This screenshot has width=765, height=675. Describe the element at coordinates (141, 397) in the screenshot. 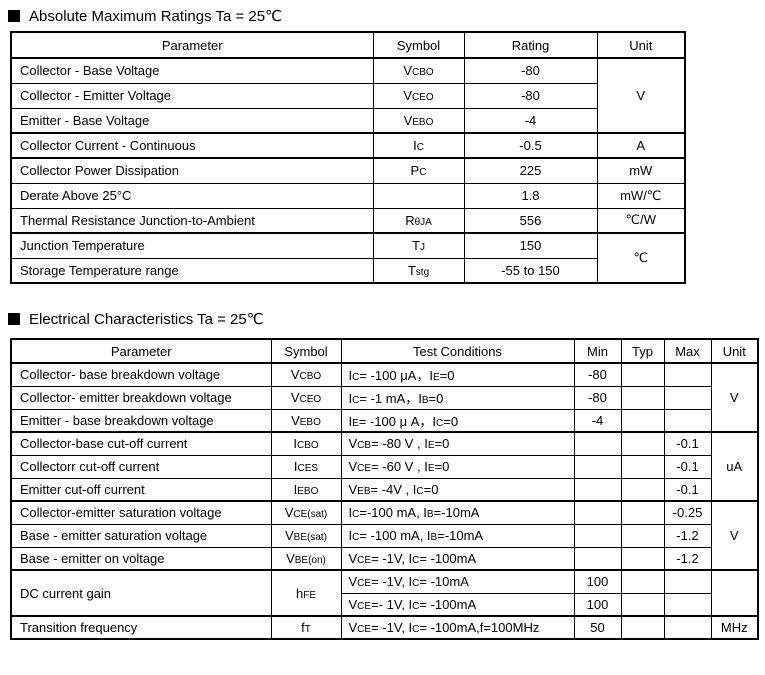

I see `parameter-cell: Collector- emitter breakdown voltage` at that location.